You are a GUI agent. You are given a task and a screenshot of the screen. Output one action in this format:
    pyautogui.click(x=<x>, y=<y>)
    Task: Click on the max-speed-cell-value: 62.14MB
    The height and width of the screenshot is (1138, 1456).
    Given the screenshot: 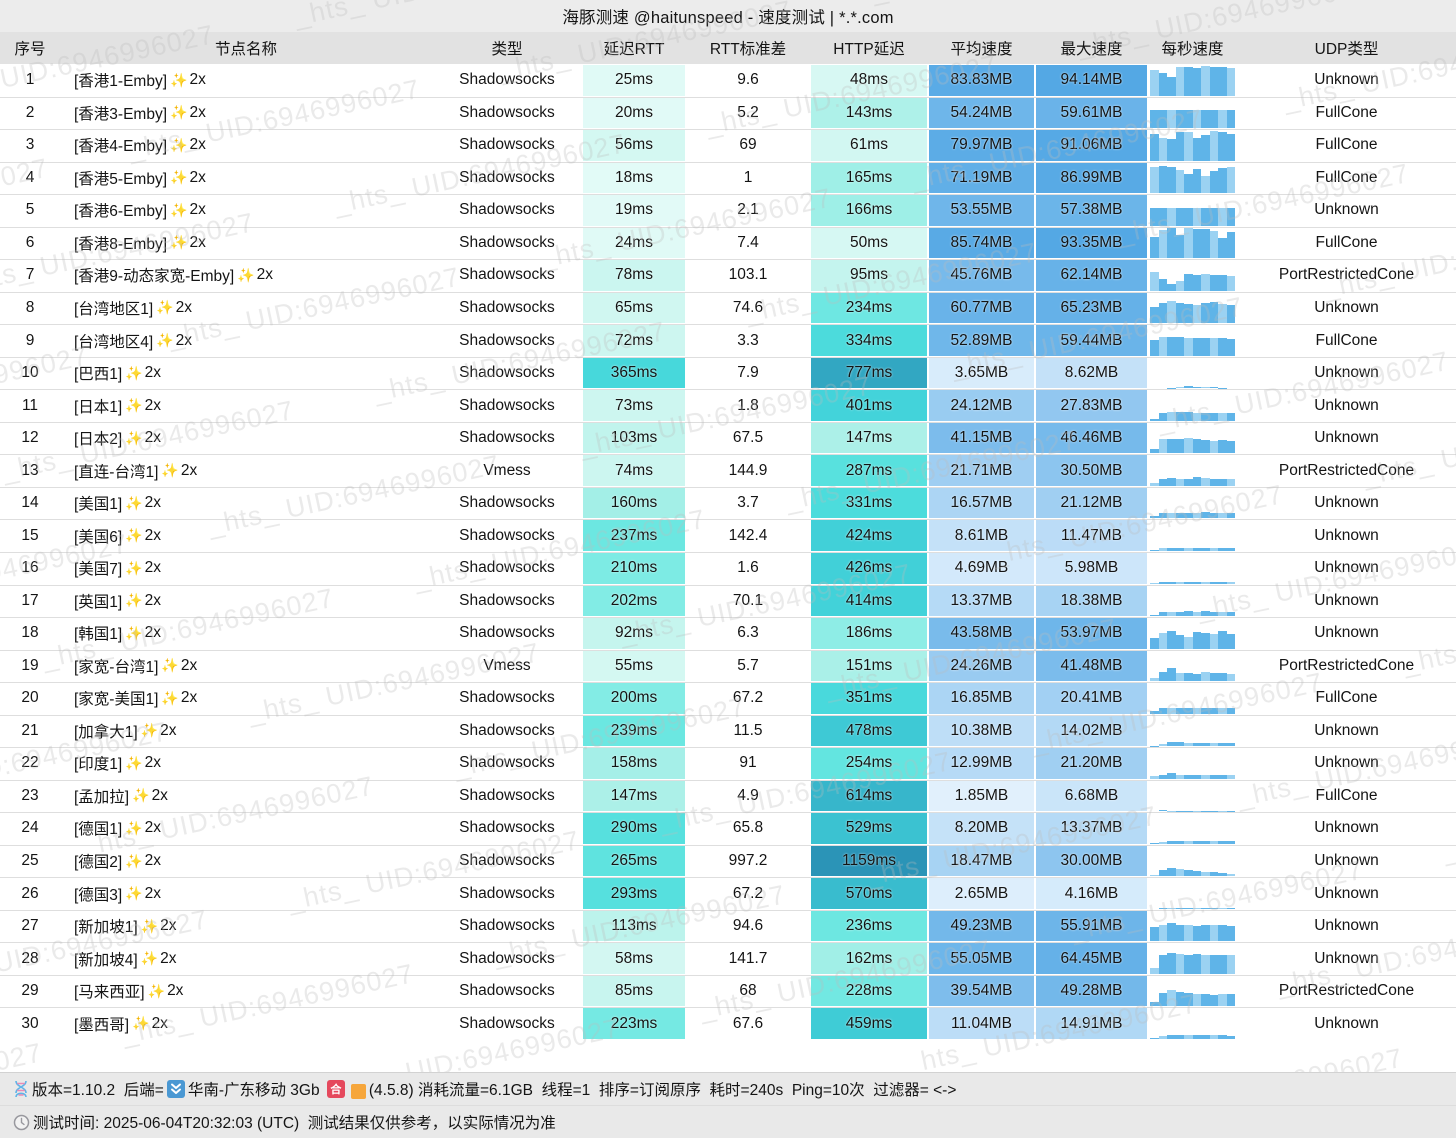 What is the action you would take?
    pyautogui.click(x=1091, y=275)
    